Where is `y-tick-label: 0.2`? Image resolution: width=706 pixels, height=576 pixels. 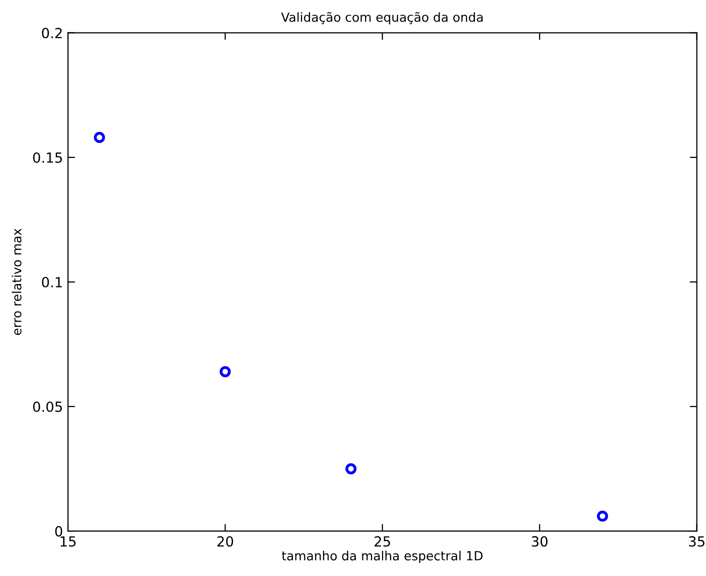 y-tick-label: 0.2 is located at coordinates (52, 33).